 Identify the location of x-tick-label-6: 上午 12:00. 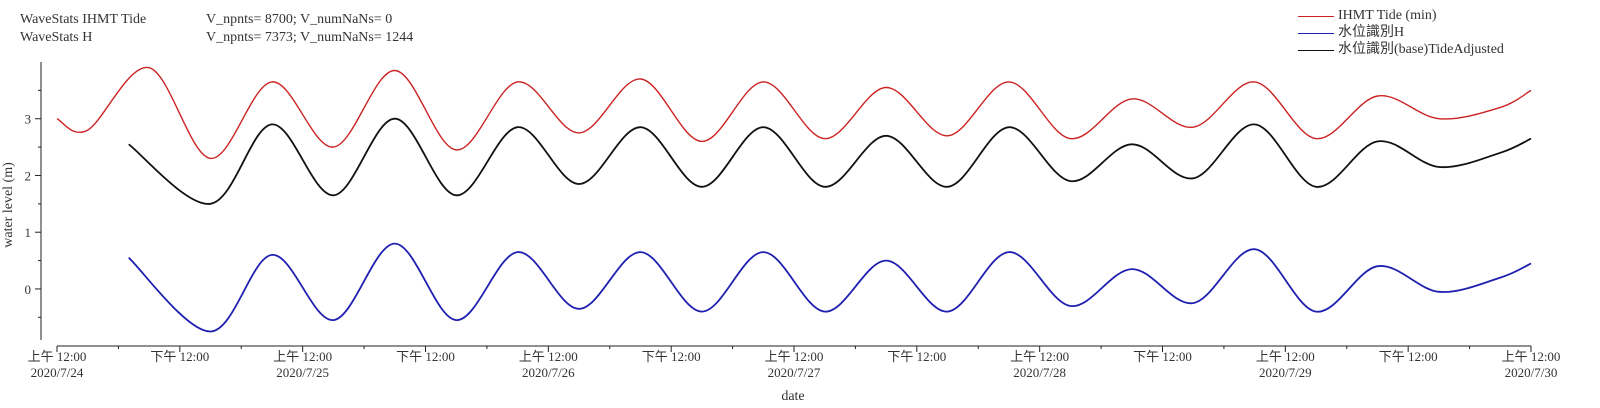
(794, 356).